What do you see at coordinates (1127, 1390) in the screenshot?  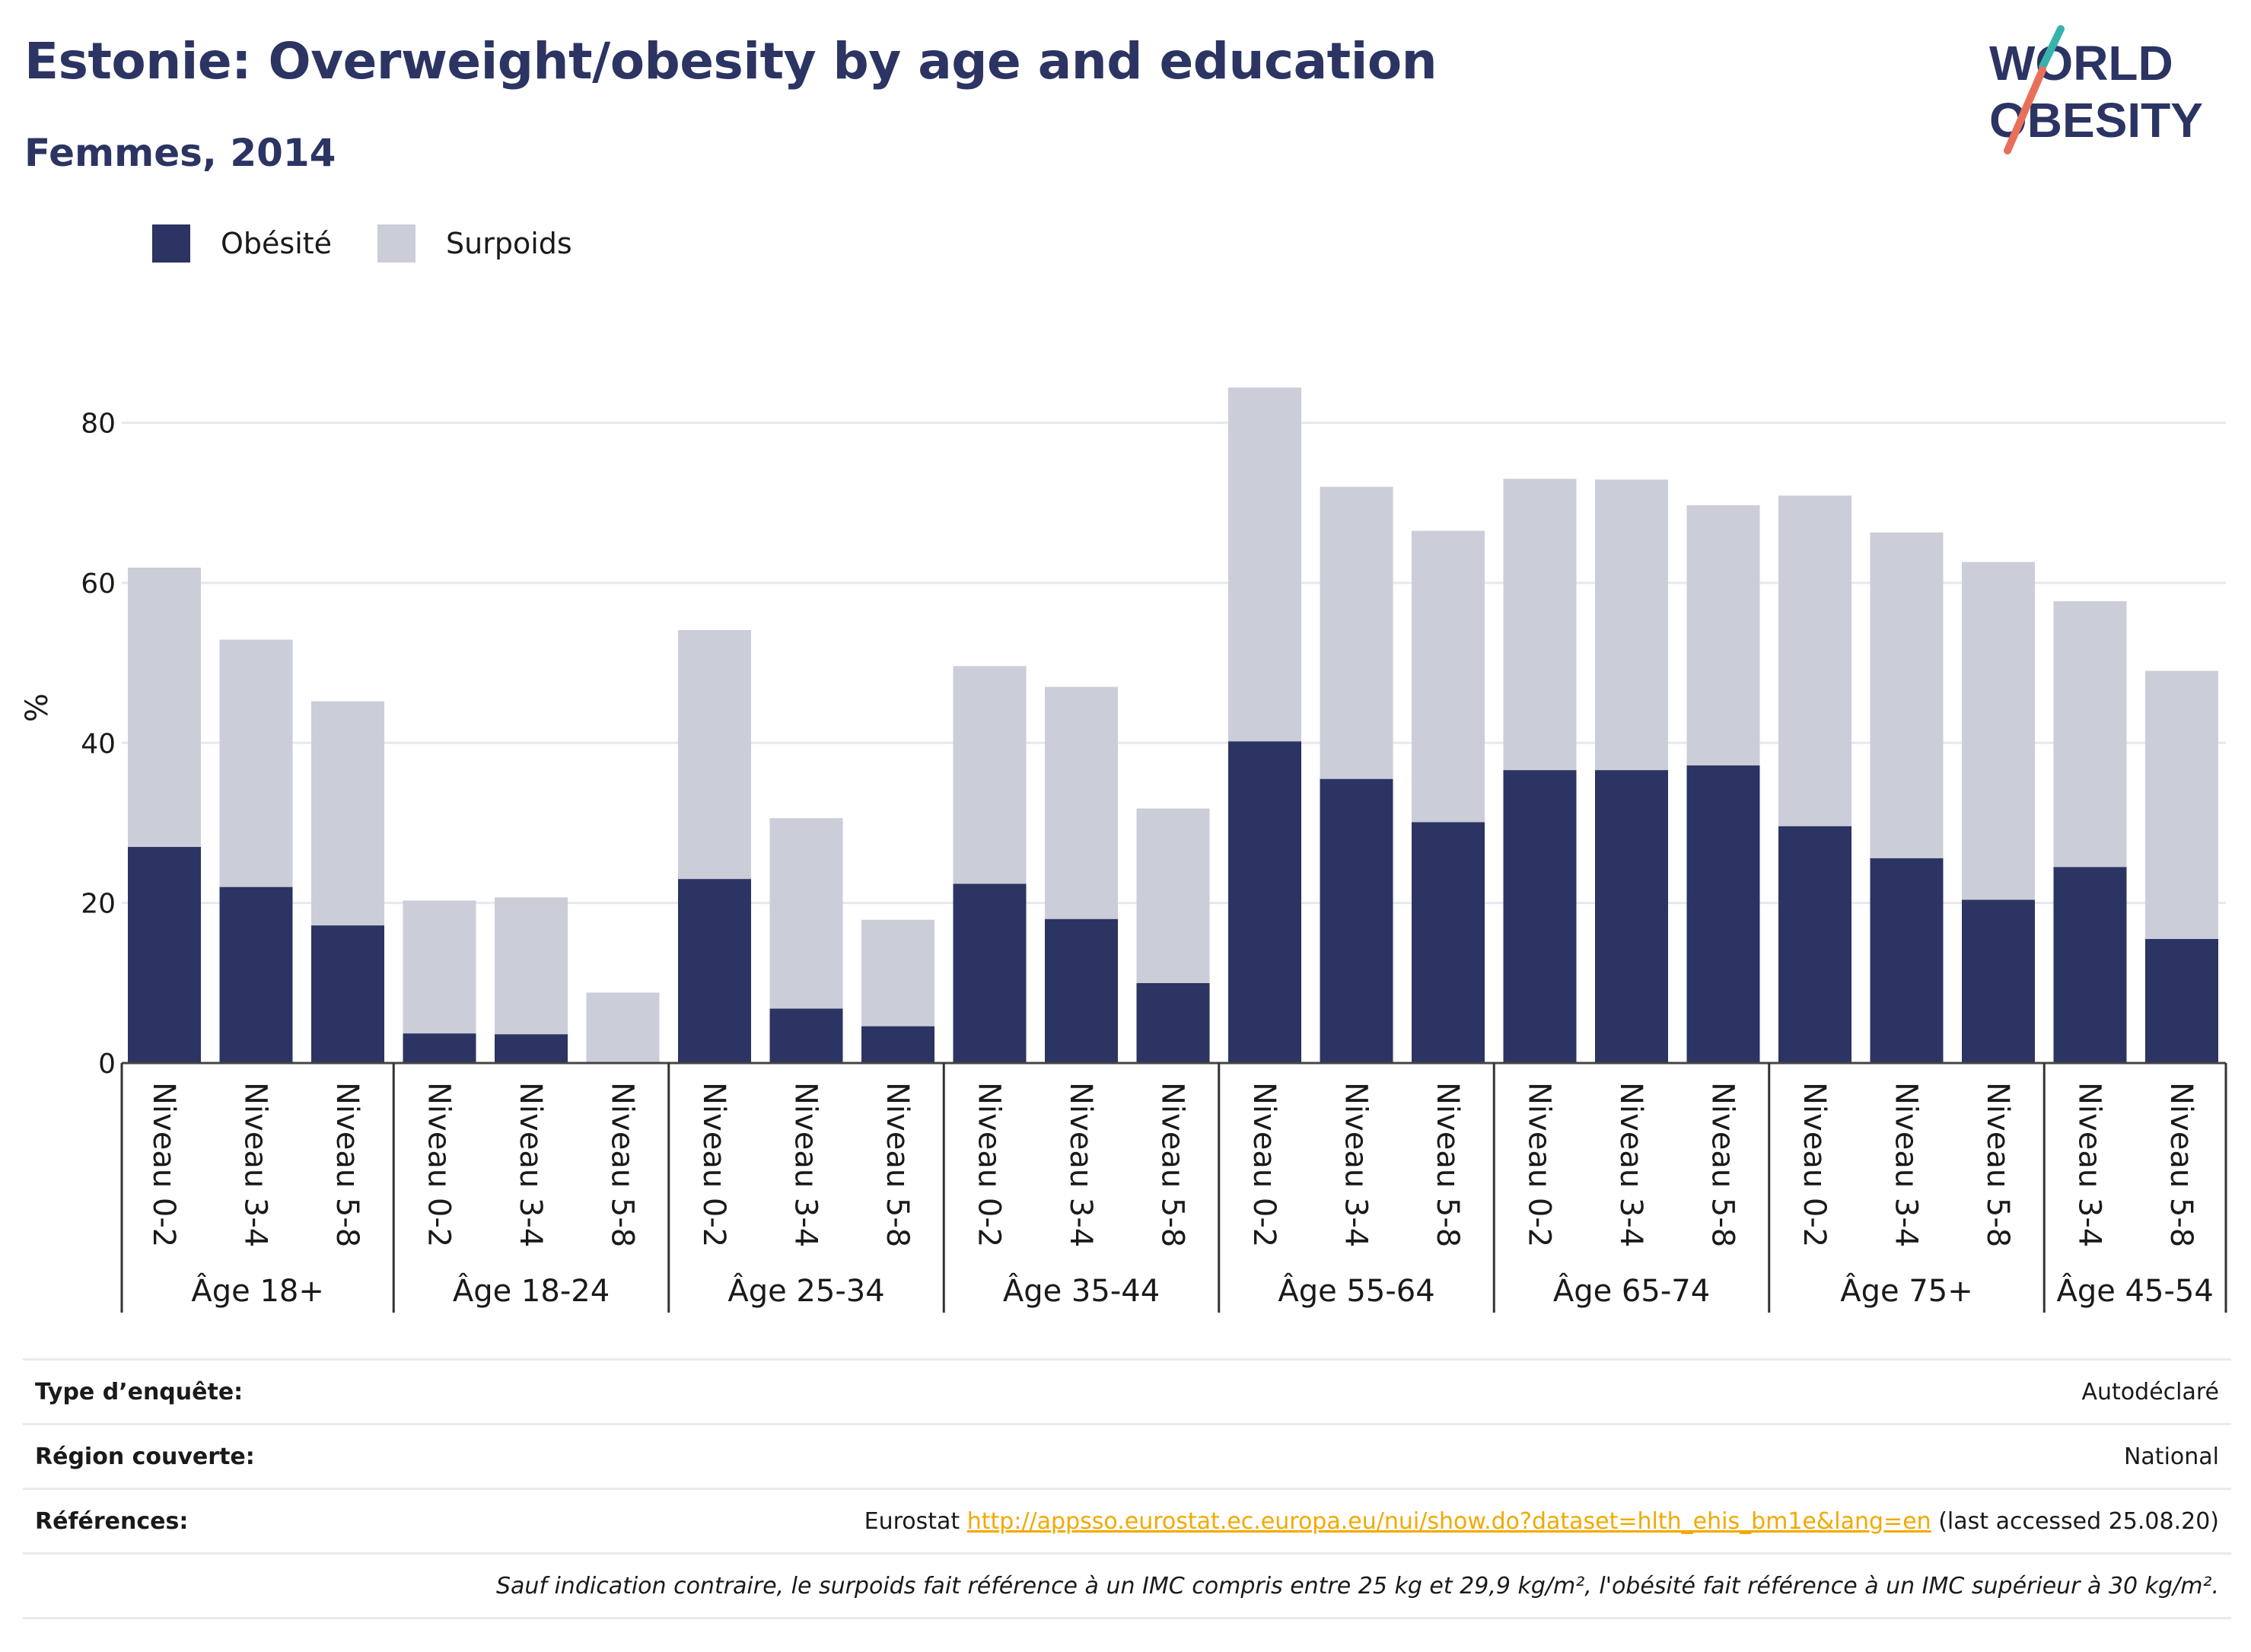 I see `info-row-survey: Type d’enquête: Autodéclaré` at bounding box center [1127, 1390].